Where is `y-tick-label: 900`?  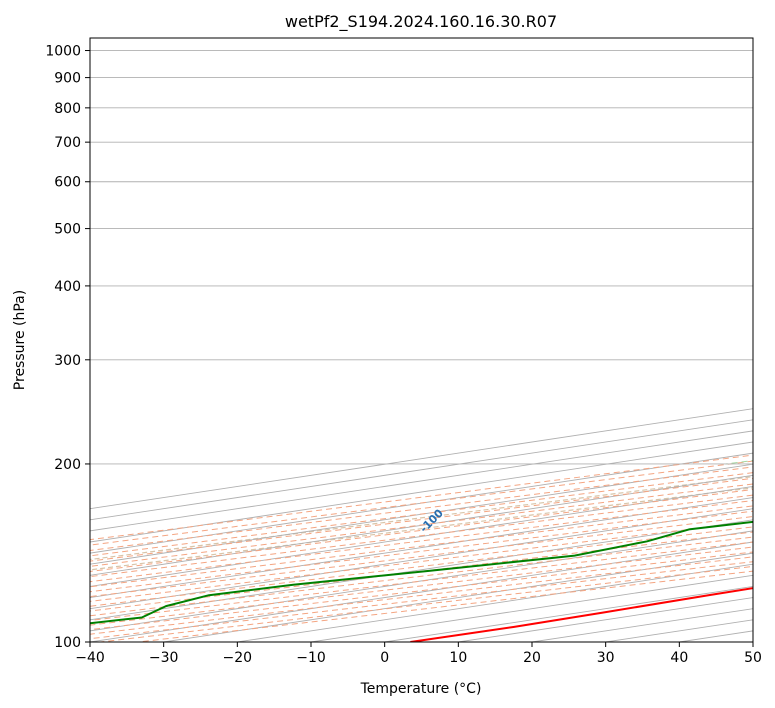 y-tick-label: 900 is located at coordinates (67, 79).